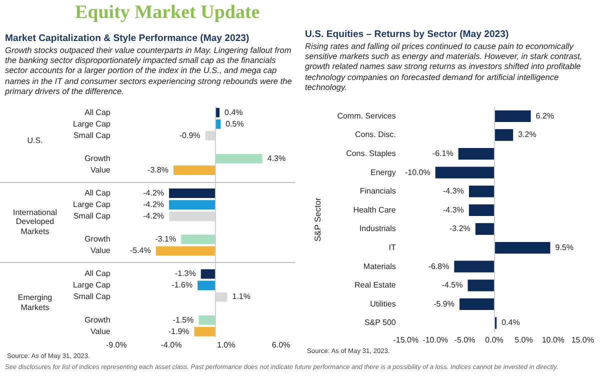  I want to click on x-tick-label: -10.0%, so click(435, 339).